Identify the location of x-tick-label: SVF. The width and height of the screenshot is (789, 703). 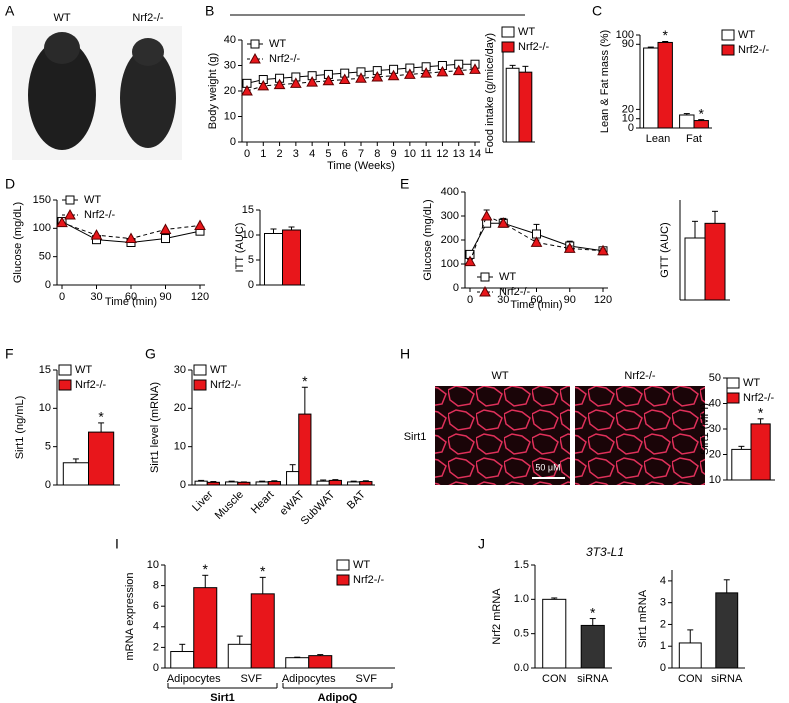
(252, 679).